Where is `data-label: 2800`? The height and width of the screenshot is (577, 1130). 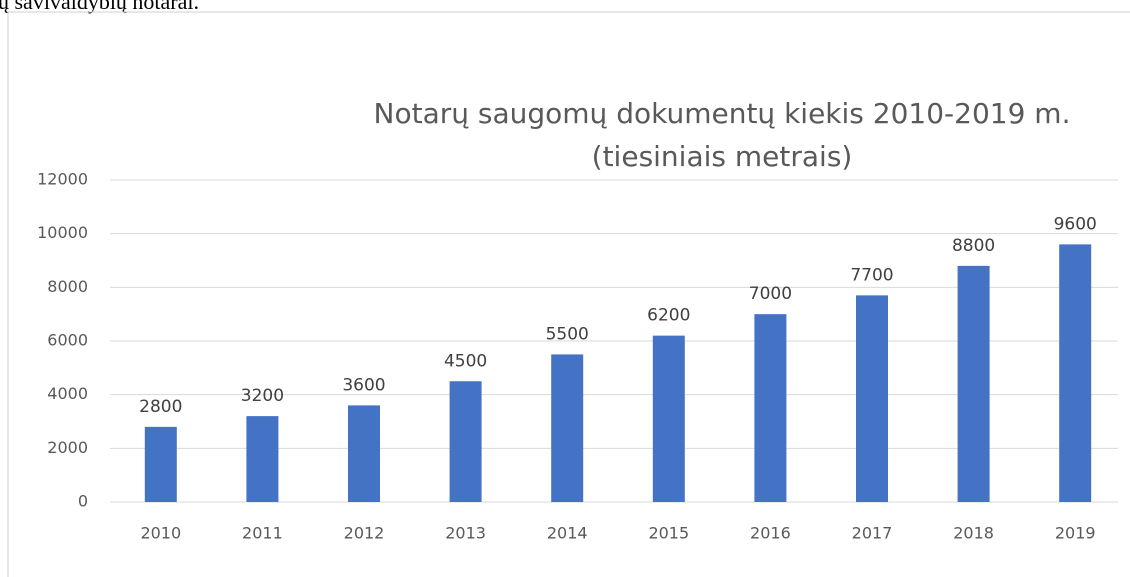
data-label: 2800 is located at coordinates (160, 407).